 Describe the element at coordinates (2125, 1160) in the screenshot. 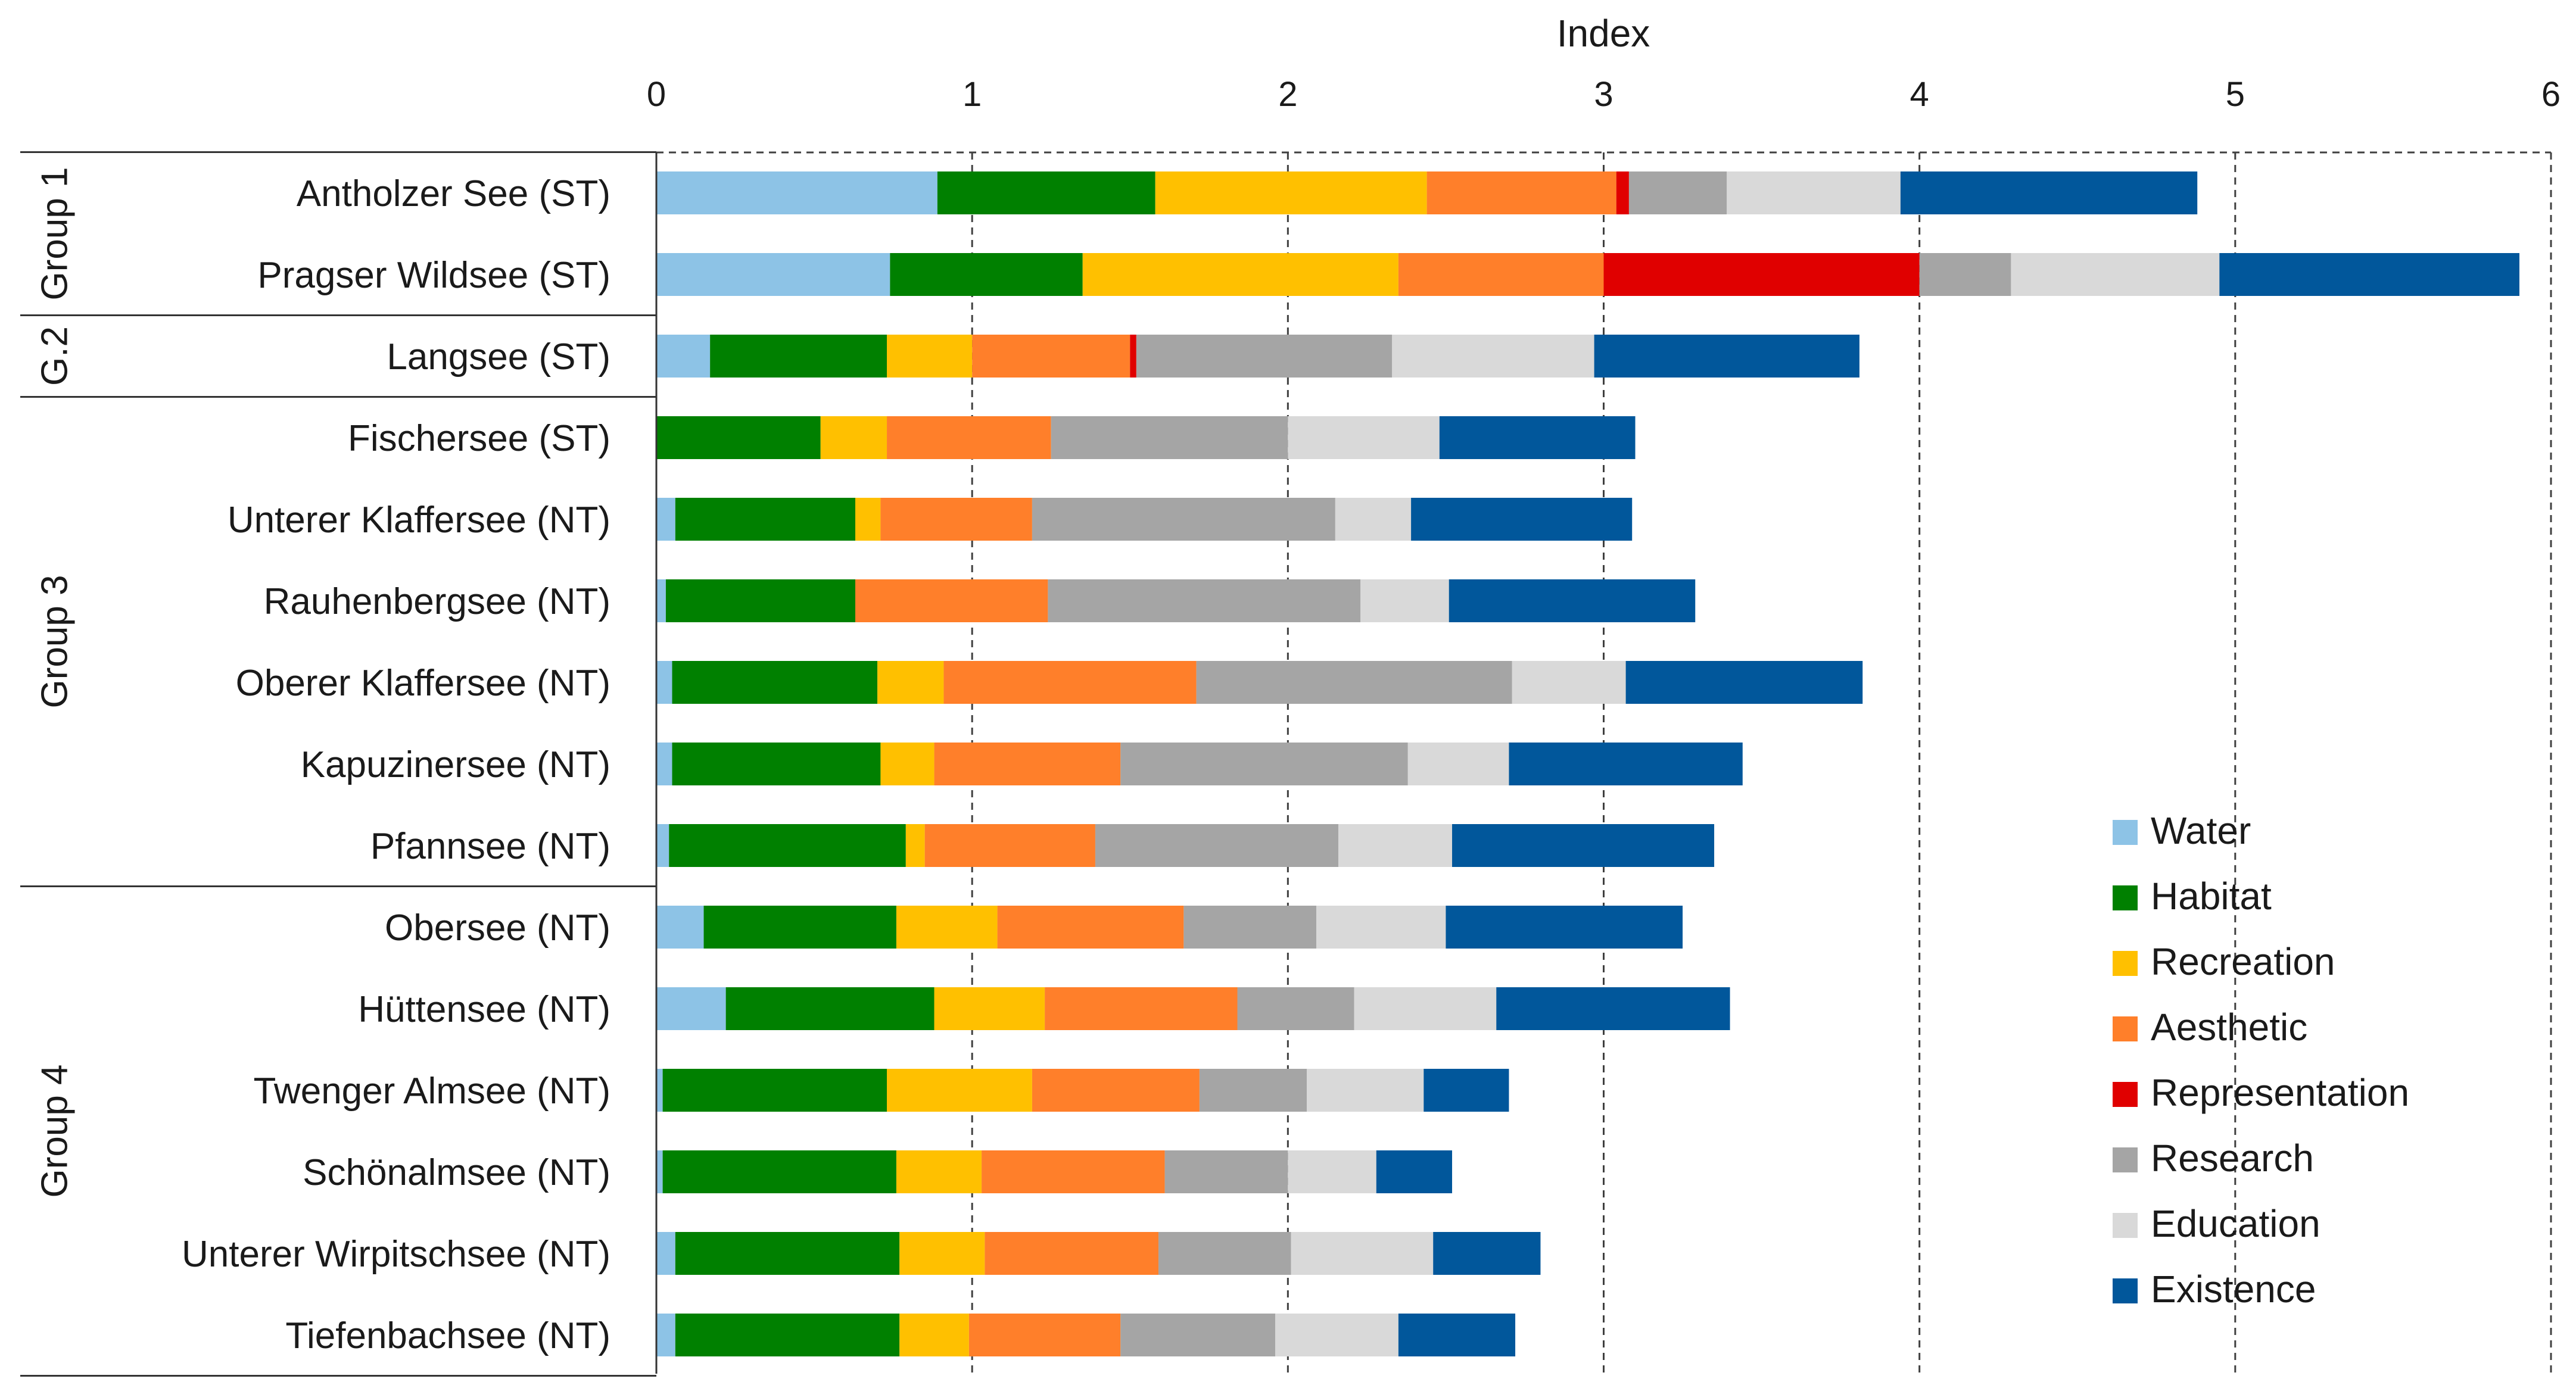

I see `legend-swatch-research` at that location.